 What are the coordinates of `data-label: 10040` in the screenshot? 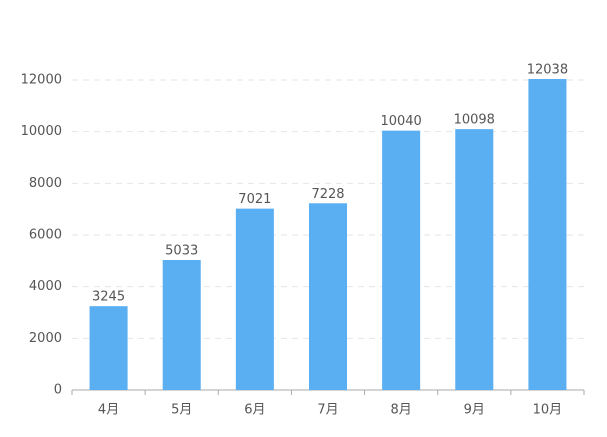 It's located at (400, 121).